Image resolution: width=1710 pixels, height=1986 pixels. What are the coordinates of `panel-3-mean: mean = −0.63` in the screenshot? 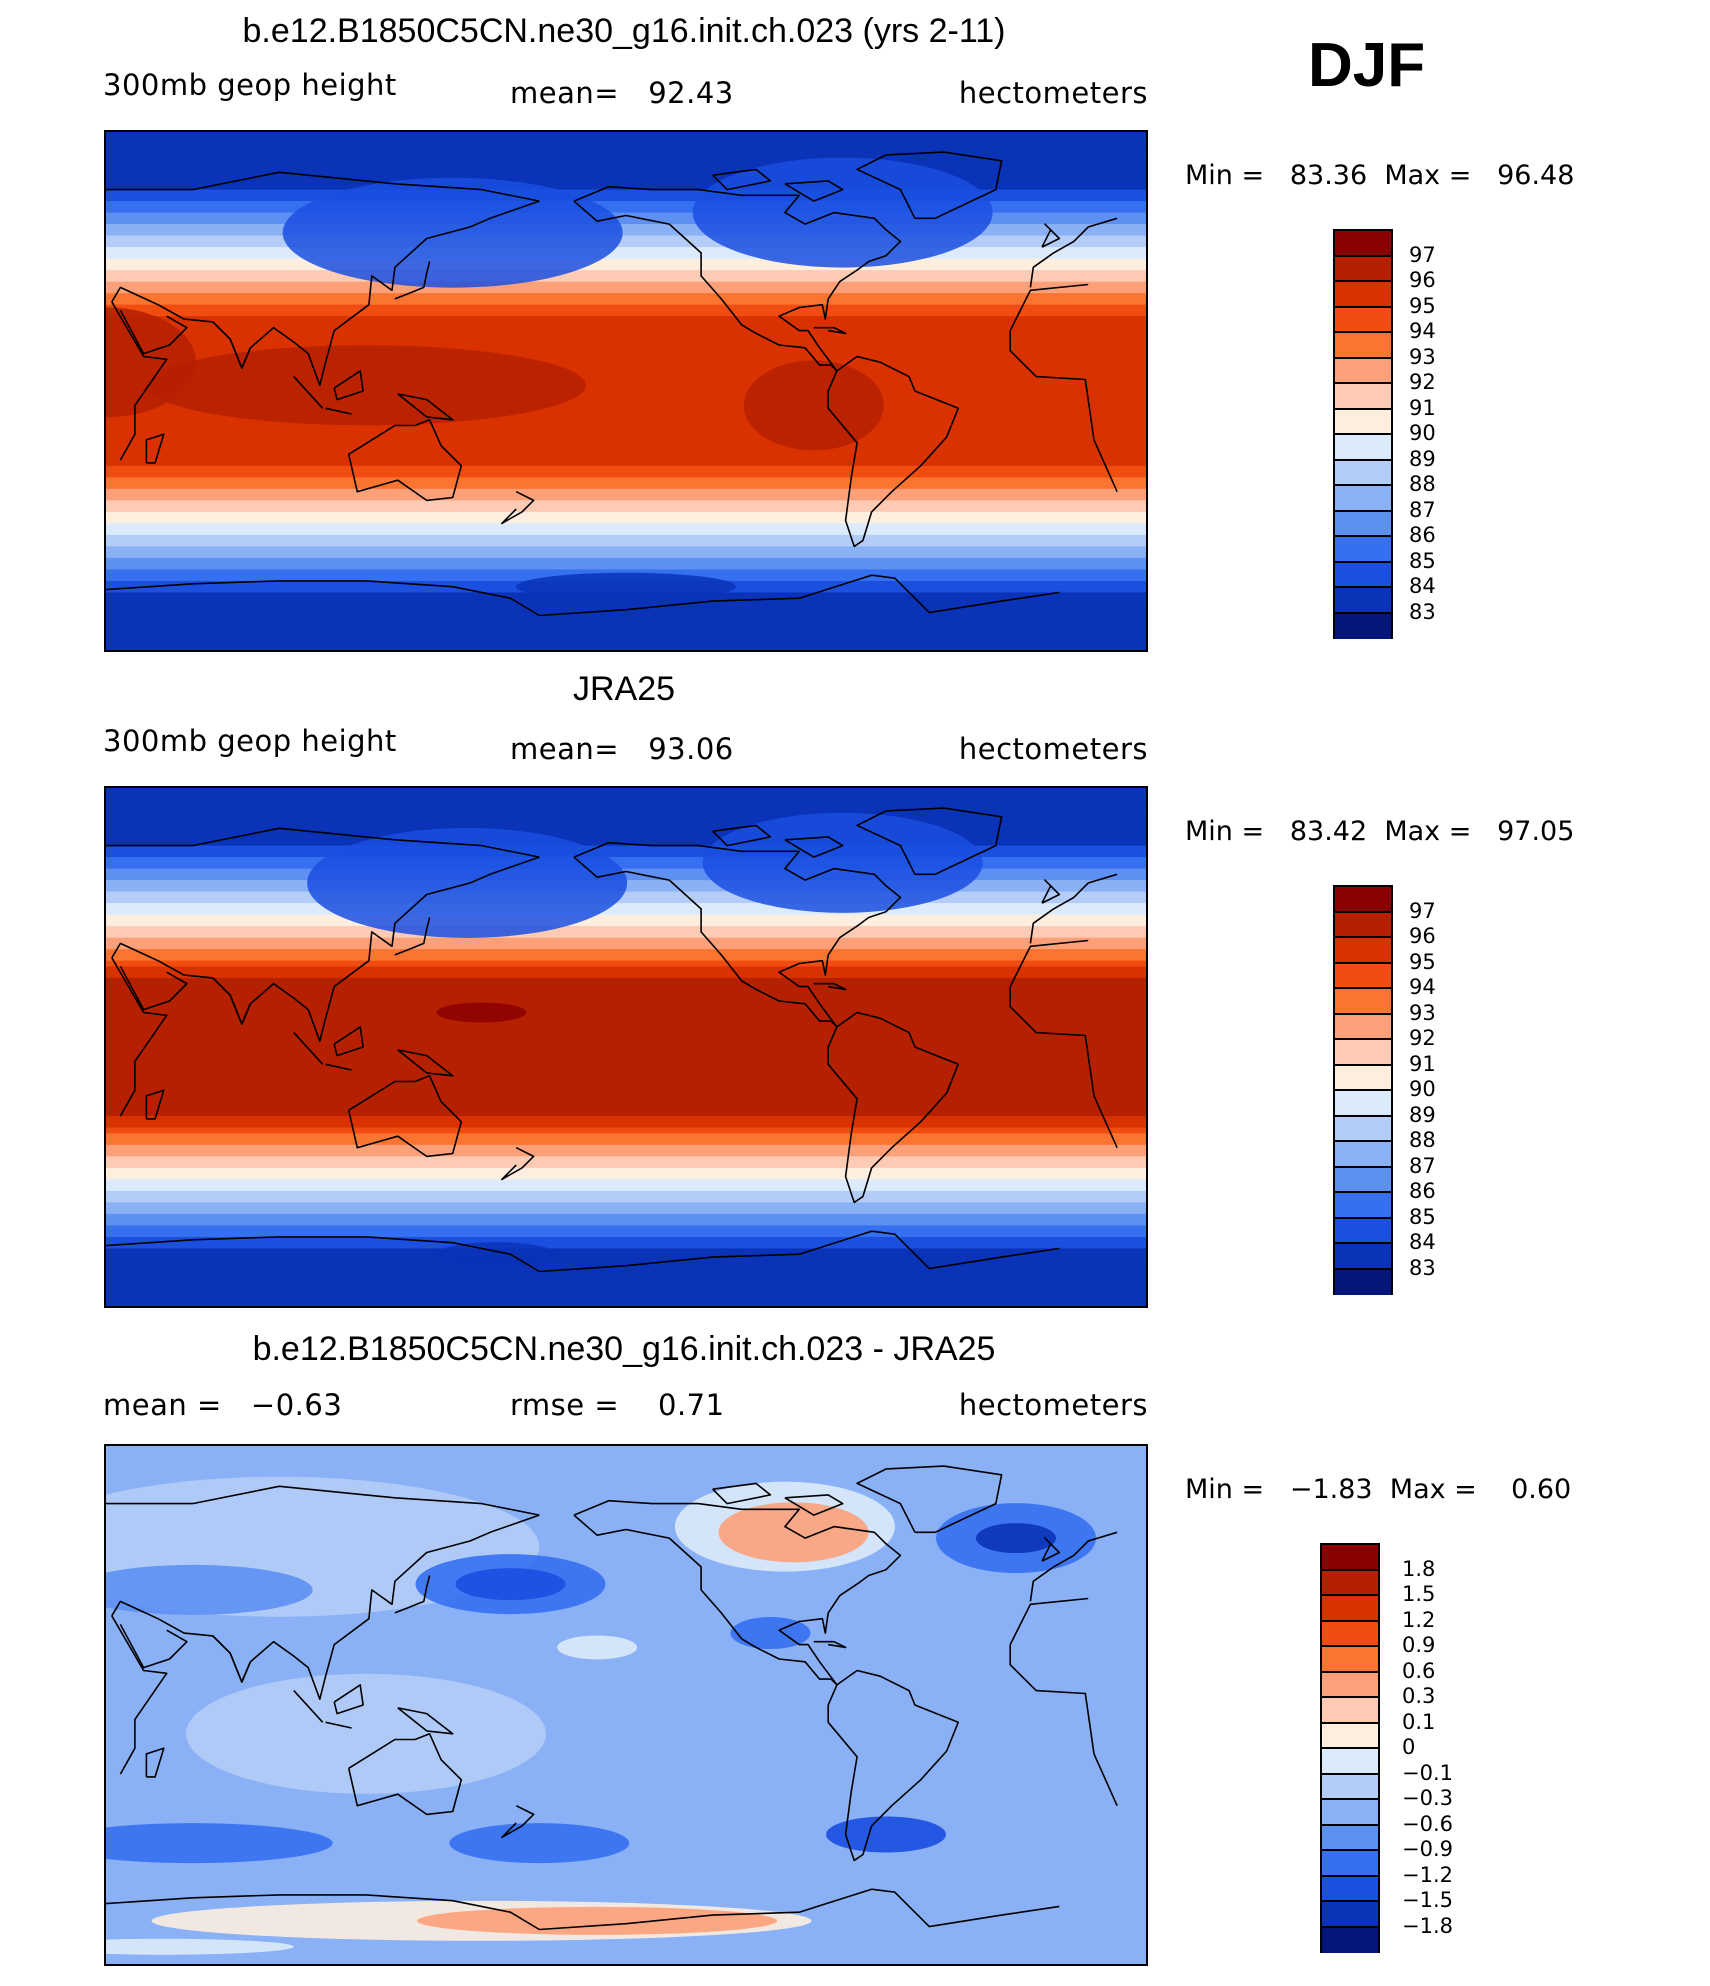 It's located at (223, 1405).